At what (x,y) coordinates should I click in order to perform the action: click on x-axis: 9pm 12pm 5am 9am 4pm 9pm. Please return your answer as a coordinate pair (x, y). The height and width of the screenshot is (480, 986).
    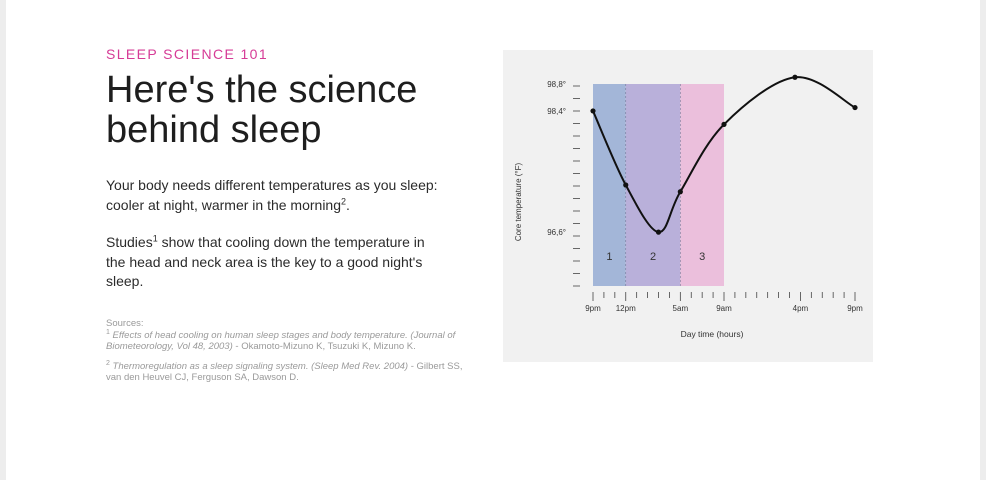
    Looking at the image, I should click on (724, 302).